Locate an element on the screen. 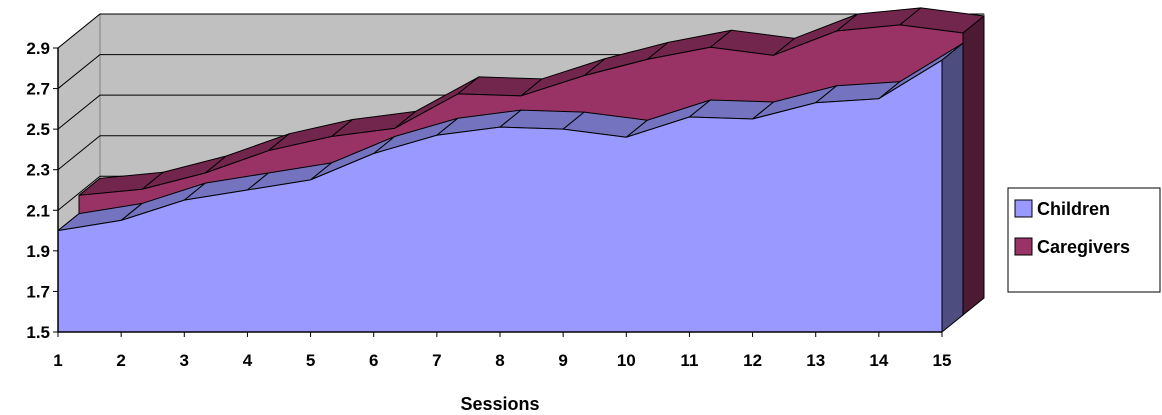  x-tick-label: 15 is located at coordinates (942, 360).